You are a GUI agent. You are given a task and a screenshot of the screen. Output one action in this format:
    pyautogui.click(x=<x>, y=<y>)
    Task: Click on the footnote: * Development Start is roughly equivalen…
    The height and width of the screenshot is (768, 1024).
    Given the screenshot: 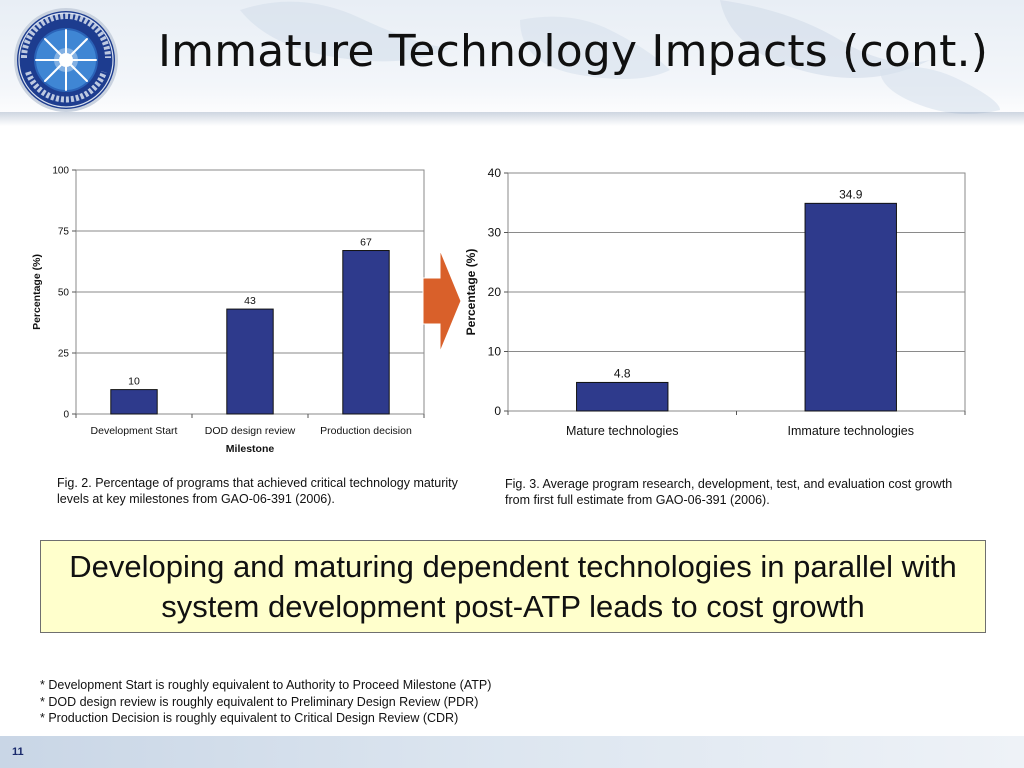 What is the action you would take?
    pyautogui.click(x=266, y=685)
    